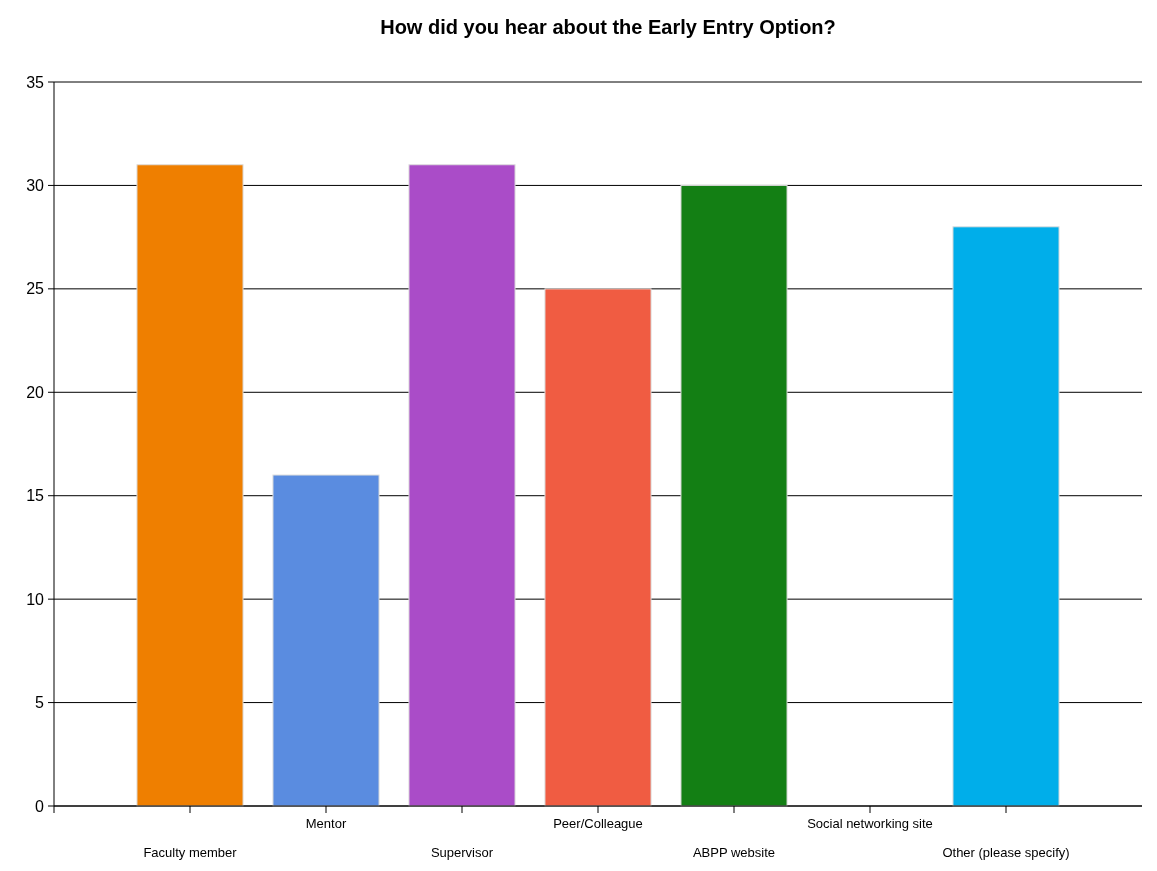 The height and width of the screenshot is (871, 1157). What do you see at coordinates (35, 289) in the screenshot?
I see `y-tick-label: 25` at bounding box center [35, 289].